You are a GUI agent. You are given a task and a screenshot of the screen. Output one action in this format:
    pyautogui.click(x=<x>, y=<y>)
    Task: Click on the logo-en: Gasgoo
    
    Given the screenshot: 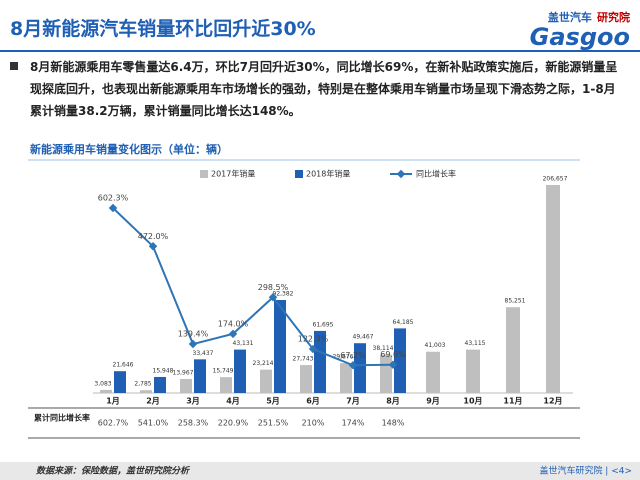 What is the action you would take?
    pyautogui.click(x=579, y=37)
    